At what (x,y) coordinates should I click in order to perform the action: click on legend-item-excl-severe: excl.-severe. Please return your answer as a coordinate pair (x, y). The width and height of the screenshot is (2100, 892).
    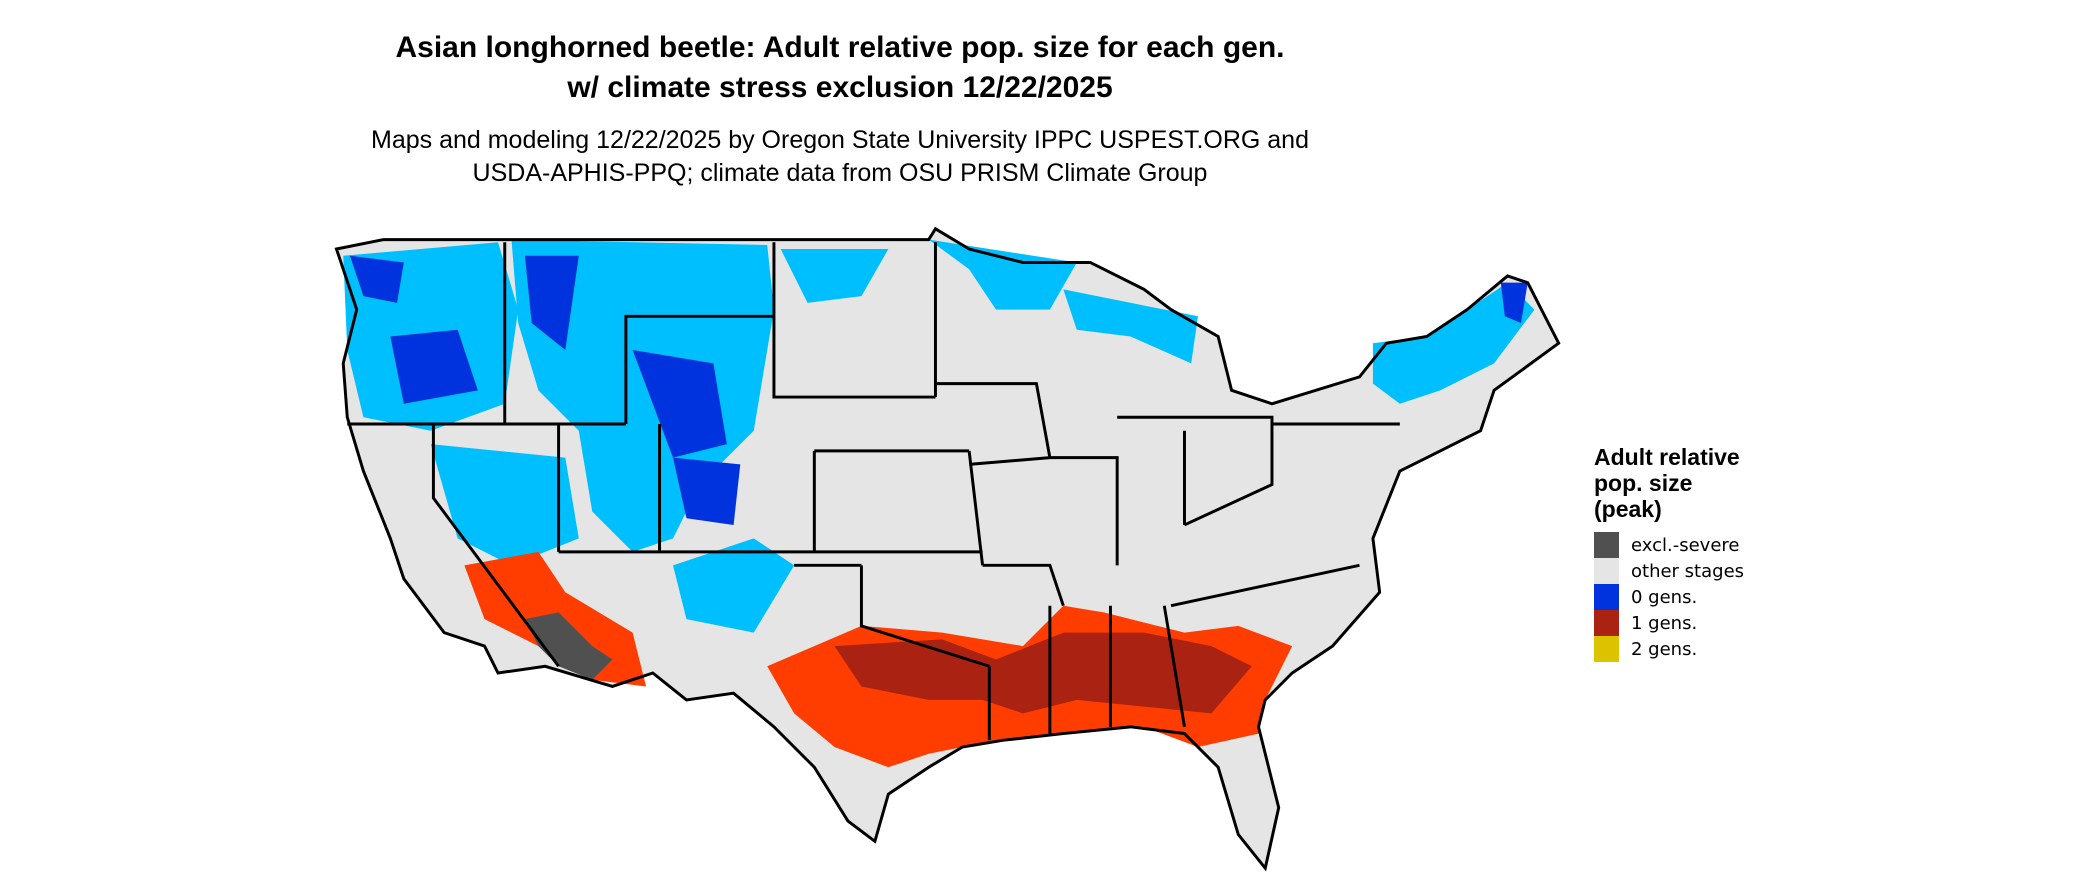
    Looking at the image, I should click on (1669, 545).